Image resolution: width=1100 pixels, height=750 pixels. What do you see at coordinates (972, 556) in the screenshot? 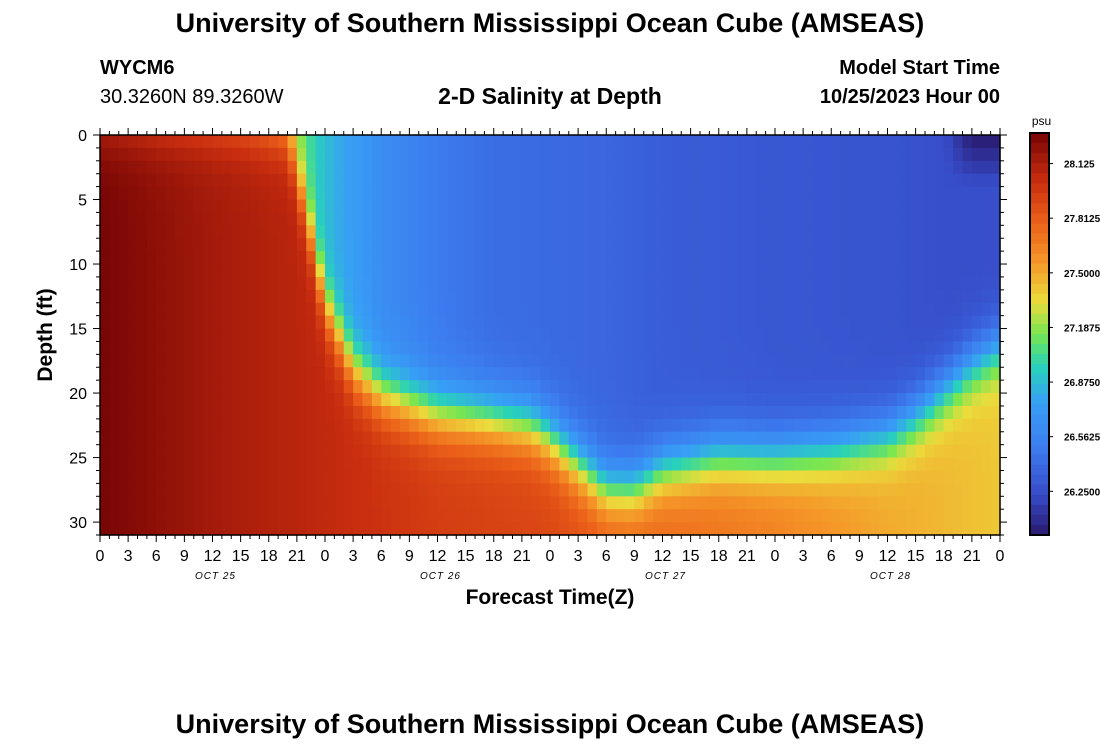
I see `x-tick-label: 21` at bounding box center [972, 556].